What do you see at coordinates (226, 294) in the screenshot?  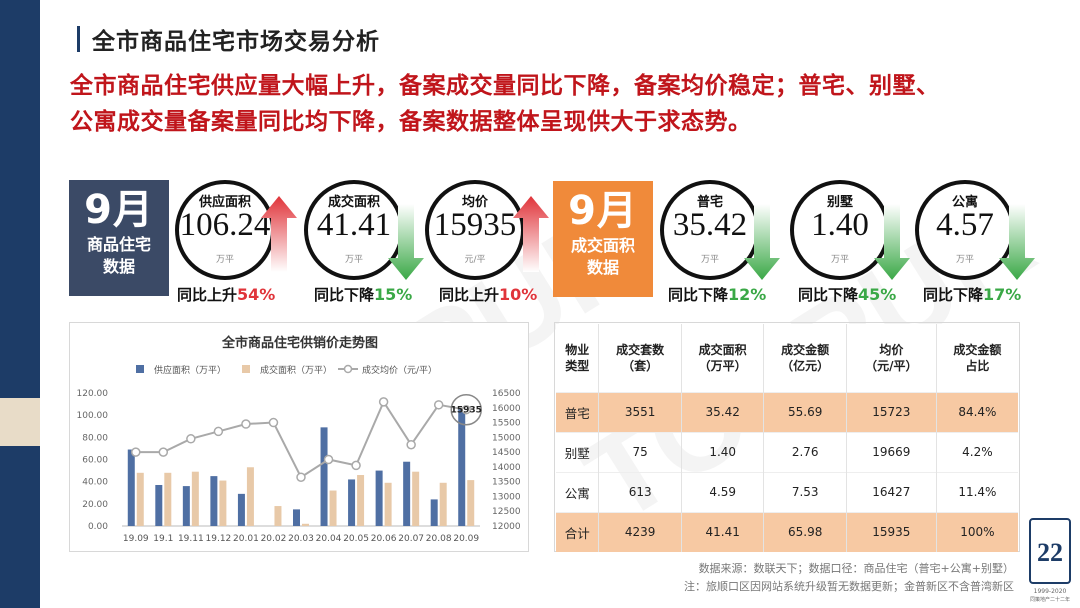 I see `kpi-yoy: 同比上升54%` at bounding box center [226, 294].